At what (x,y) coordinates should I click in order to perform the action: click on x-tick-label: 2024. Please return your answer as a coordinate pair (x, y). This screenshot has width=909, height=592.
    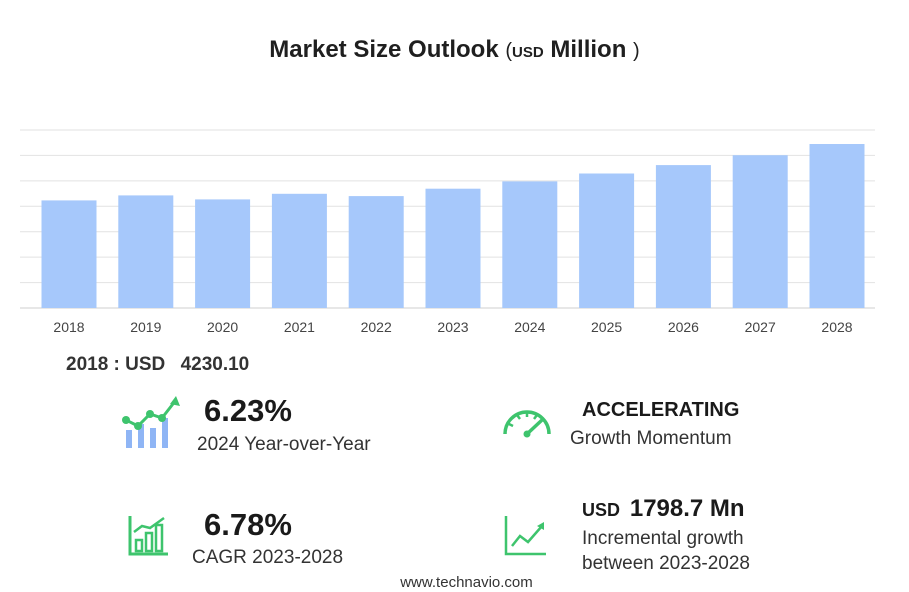
    Looking at the image, I should click on (529, 327).